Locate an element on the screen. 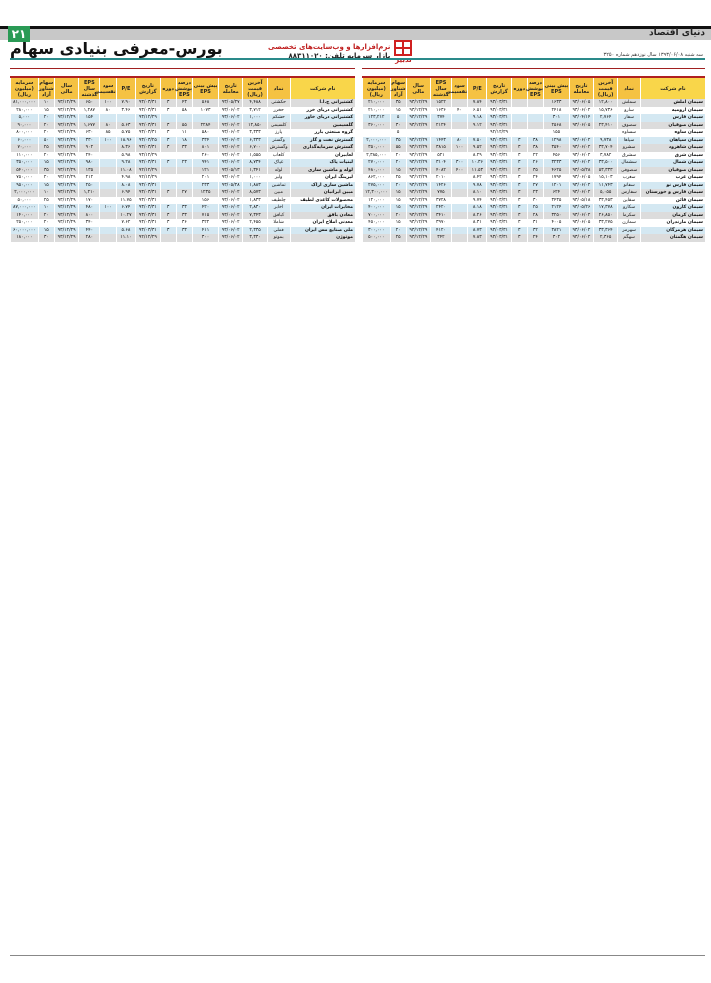 The width and height of the screenshot is (711, 983). table-cell: ۵۸۰ is located at coordinates (205, 133).